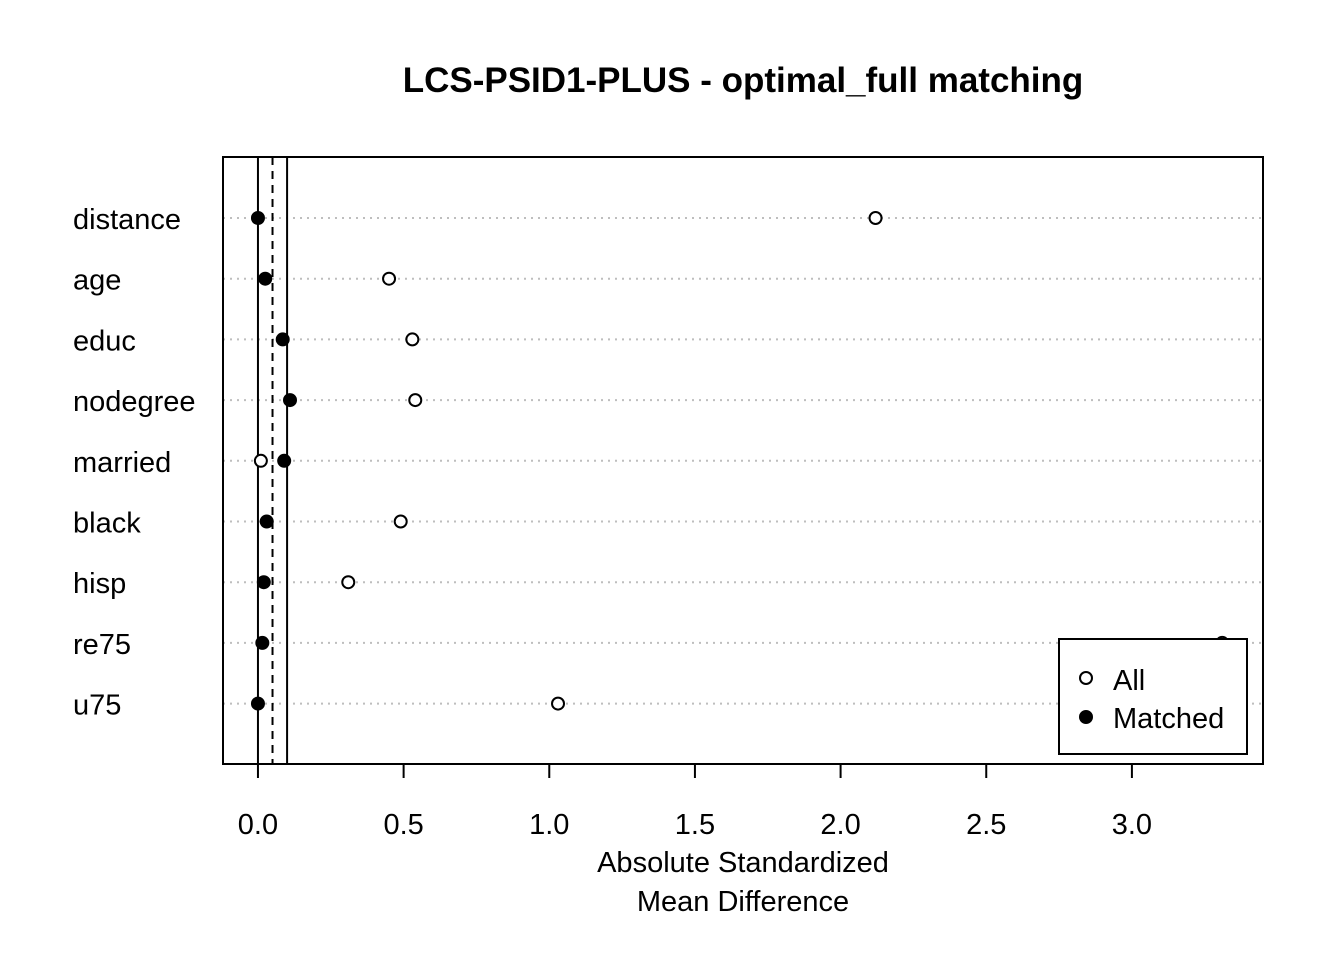  What do you see at coordinates (1086, 678) in the screenshot?
I see `legend-all-marker` at bounding box center [1086, 678].